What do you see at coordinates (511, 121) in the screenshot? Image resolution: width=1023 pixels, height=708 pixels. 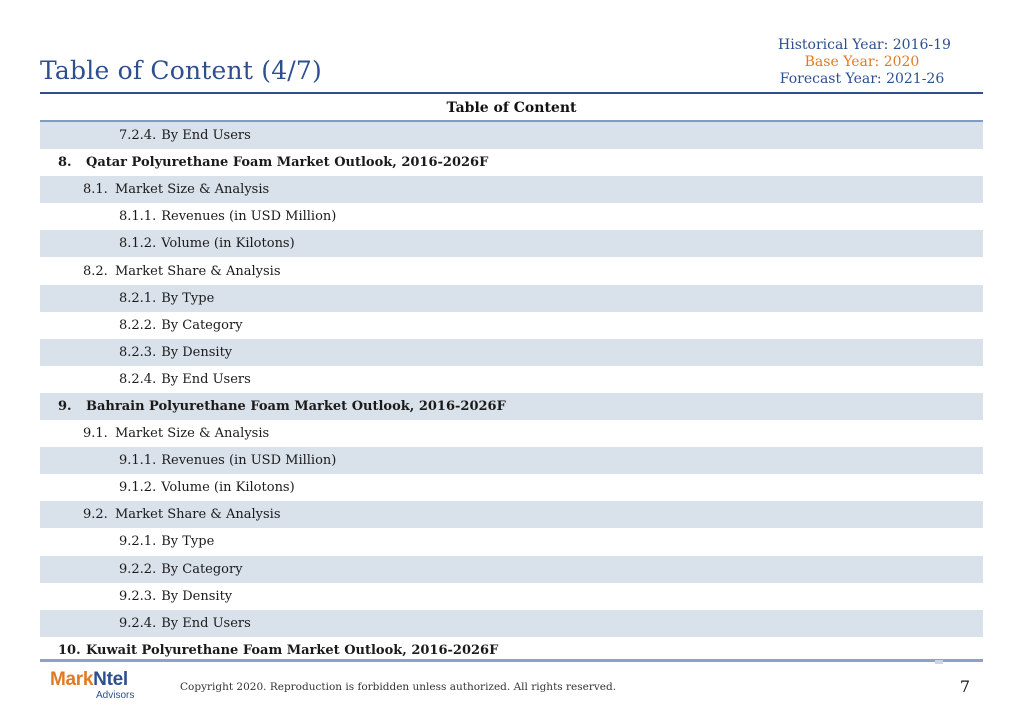 I see `toc-heading-divider` at bounding box center [511, 121].